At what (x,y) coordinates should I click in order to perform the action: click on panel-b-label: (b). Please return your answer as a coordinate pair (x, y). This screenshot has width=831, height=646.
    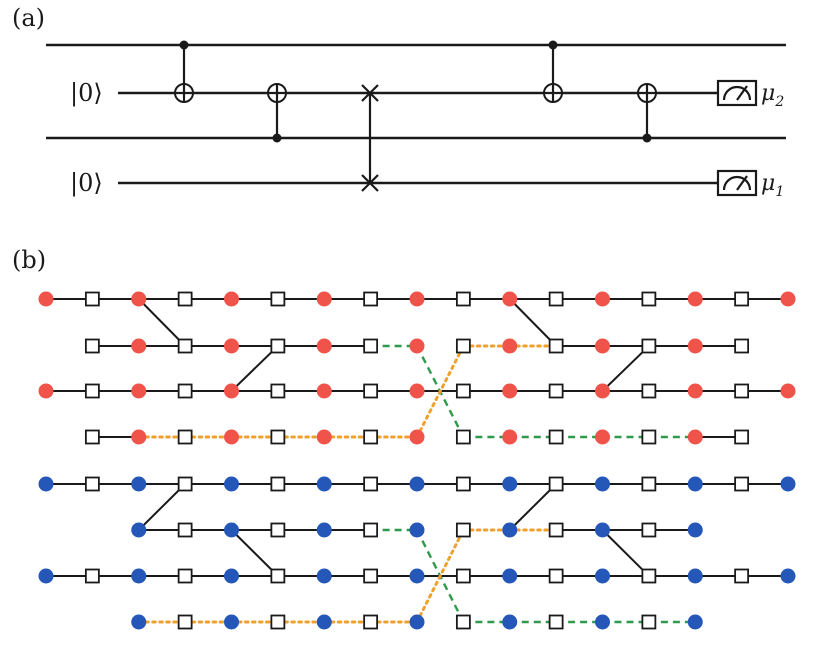
    Looking at the image, I should click on (29, 260).